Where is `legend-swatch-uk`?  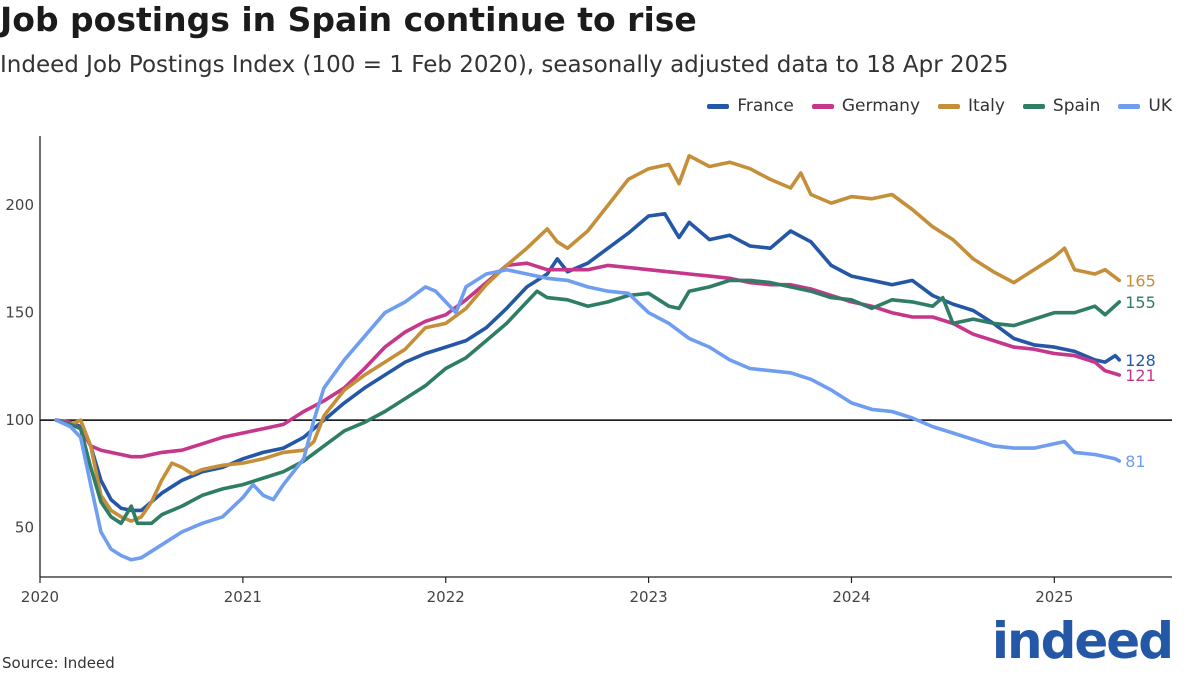
legend-swatch-uk is located at coordinates (1129, 106).